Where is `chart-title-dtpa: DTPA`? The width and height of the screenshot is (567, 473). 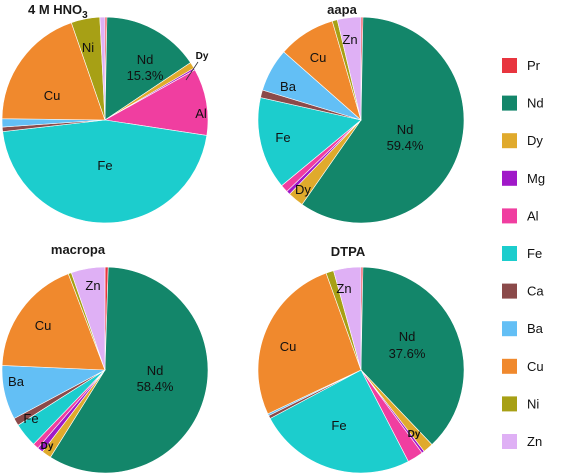 chart-title-dtpa: DTPA is located at coordinates (348, 251).